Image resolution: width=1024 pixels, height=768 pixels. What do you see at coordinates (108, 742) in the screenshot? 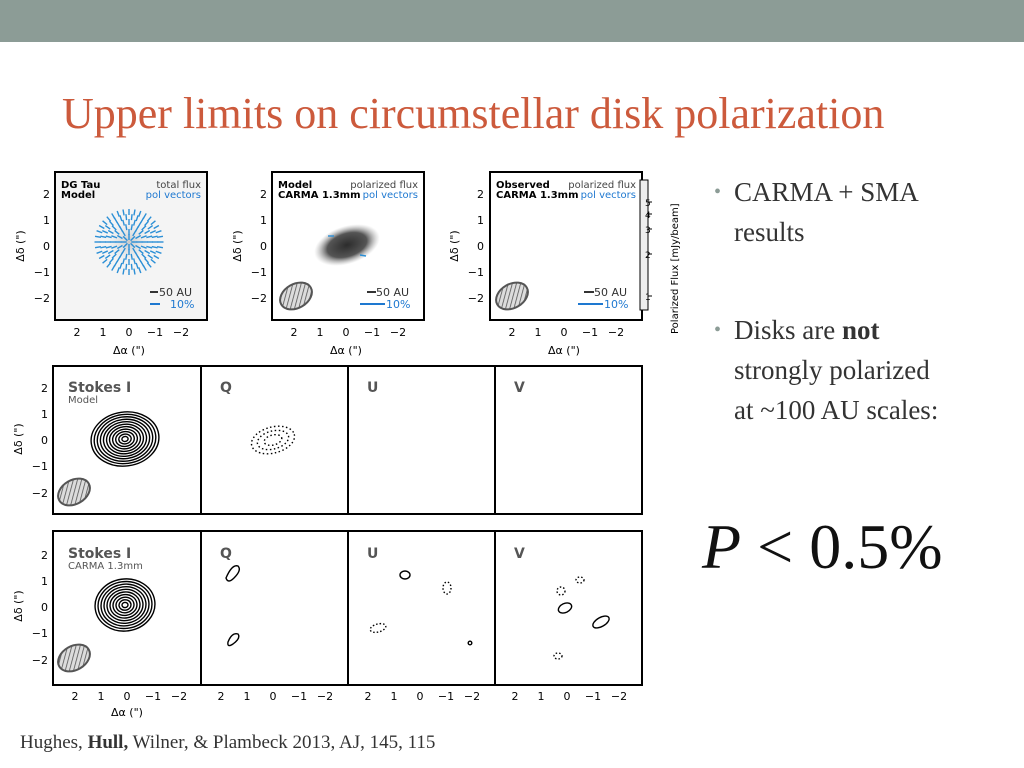
I see `citation-bold-author: Hull,` at bounding box center [108, 742].